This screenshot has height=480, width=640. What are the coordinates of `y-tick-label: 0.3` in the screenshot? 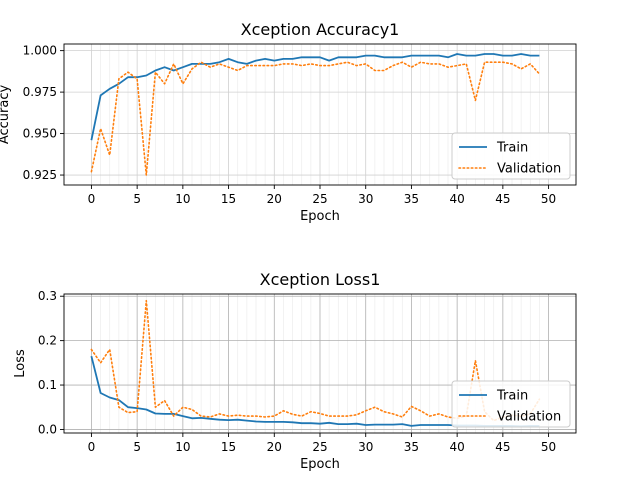 It's located at (47, 296).